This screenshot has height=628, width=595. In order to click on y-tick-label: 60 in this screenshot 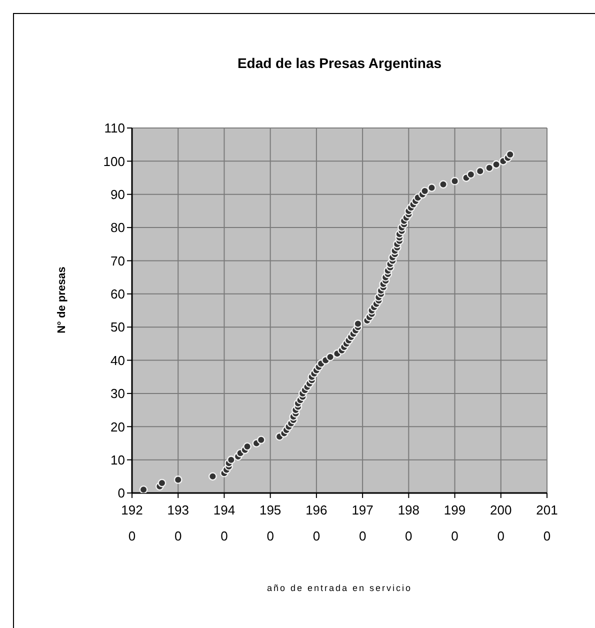, I will do `click(117, 294)`.